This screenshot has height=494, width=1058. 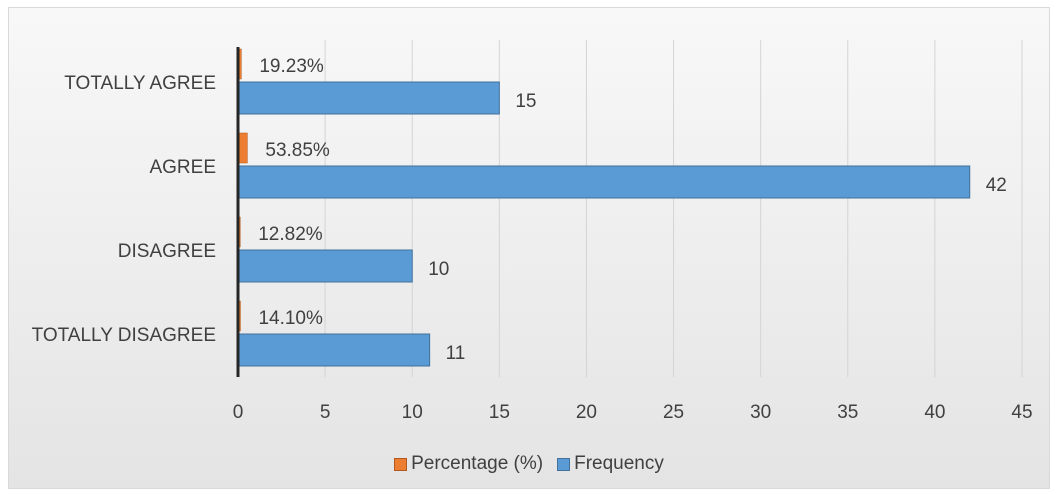 What do you see at coordinates (297, 150) in the screenshot?
I see `data-label-percentage: 53.85%` at bounding box center [297, 150].